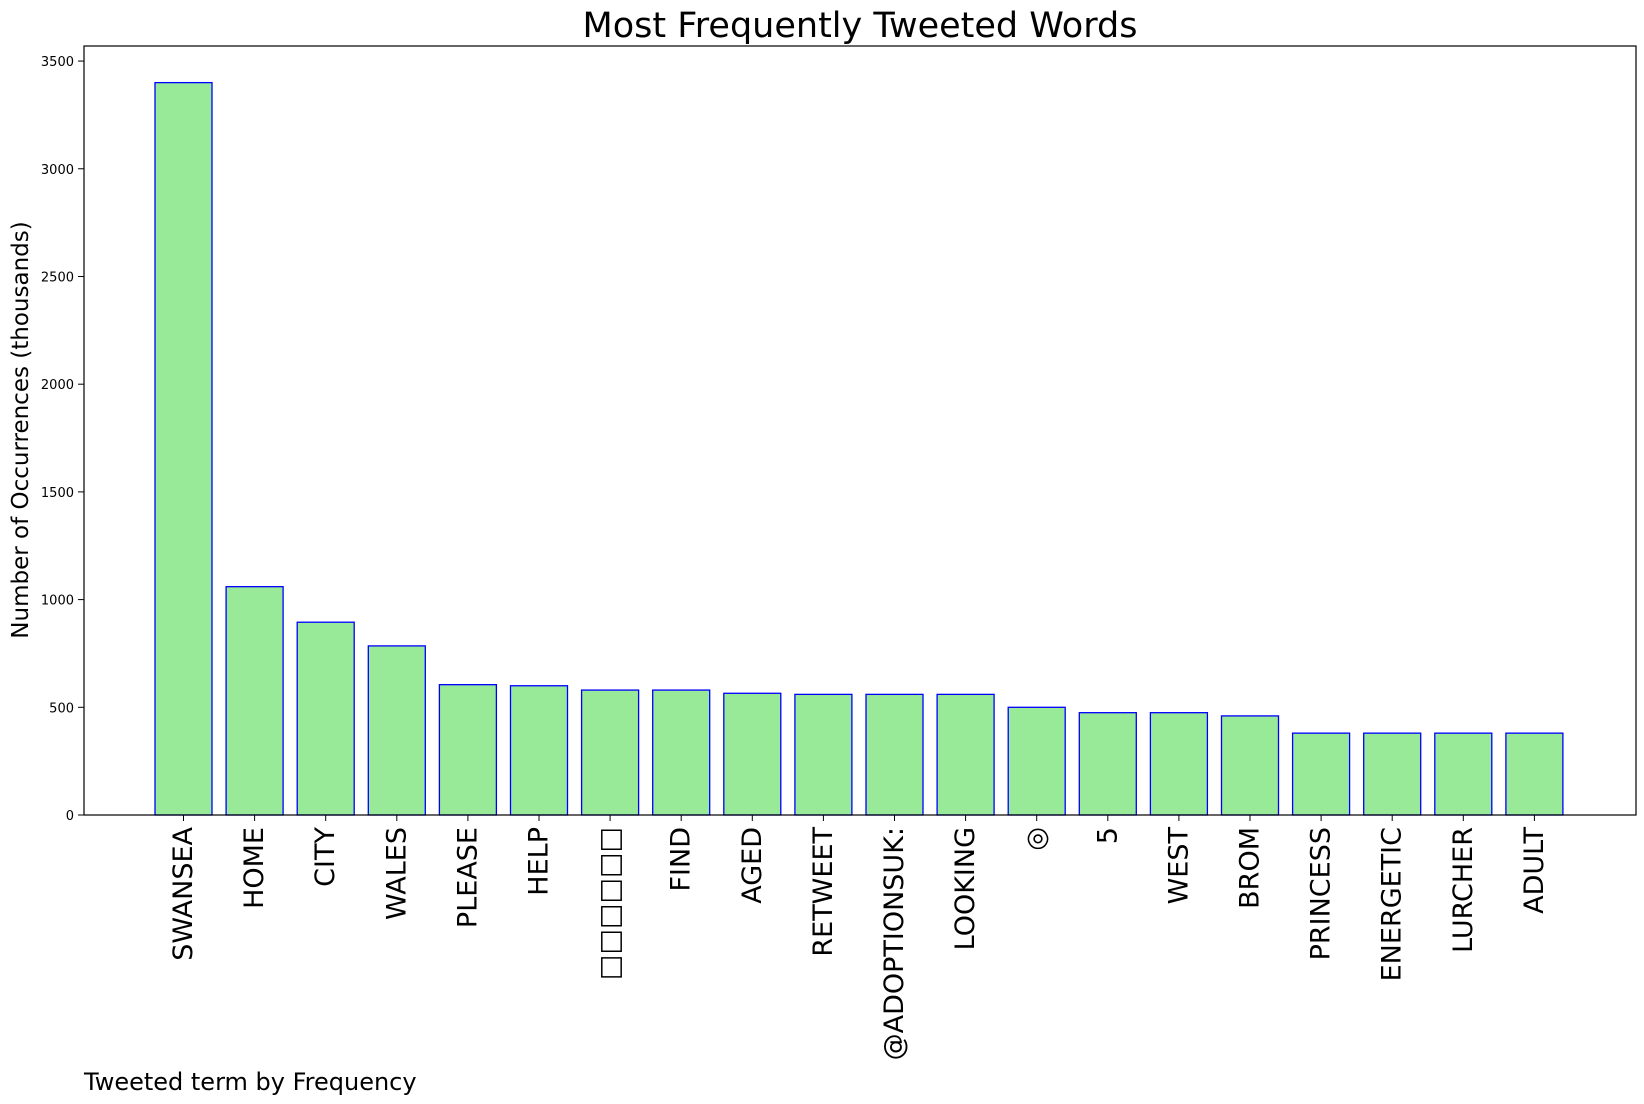  I want to click on x-tick-label: ENERGETIC, so click(1392, 904).